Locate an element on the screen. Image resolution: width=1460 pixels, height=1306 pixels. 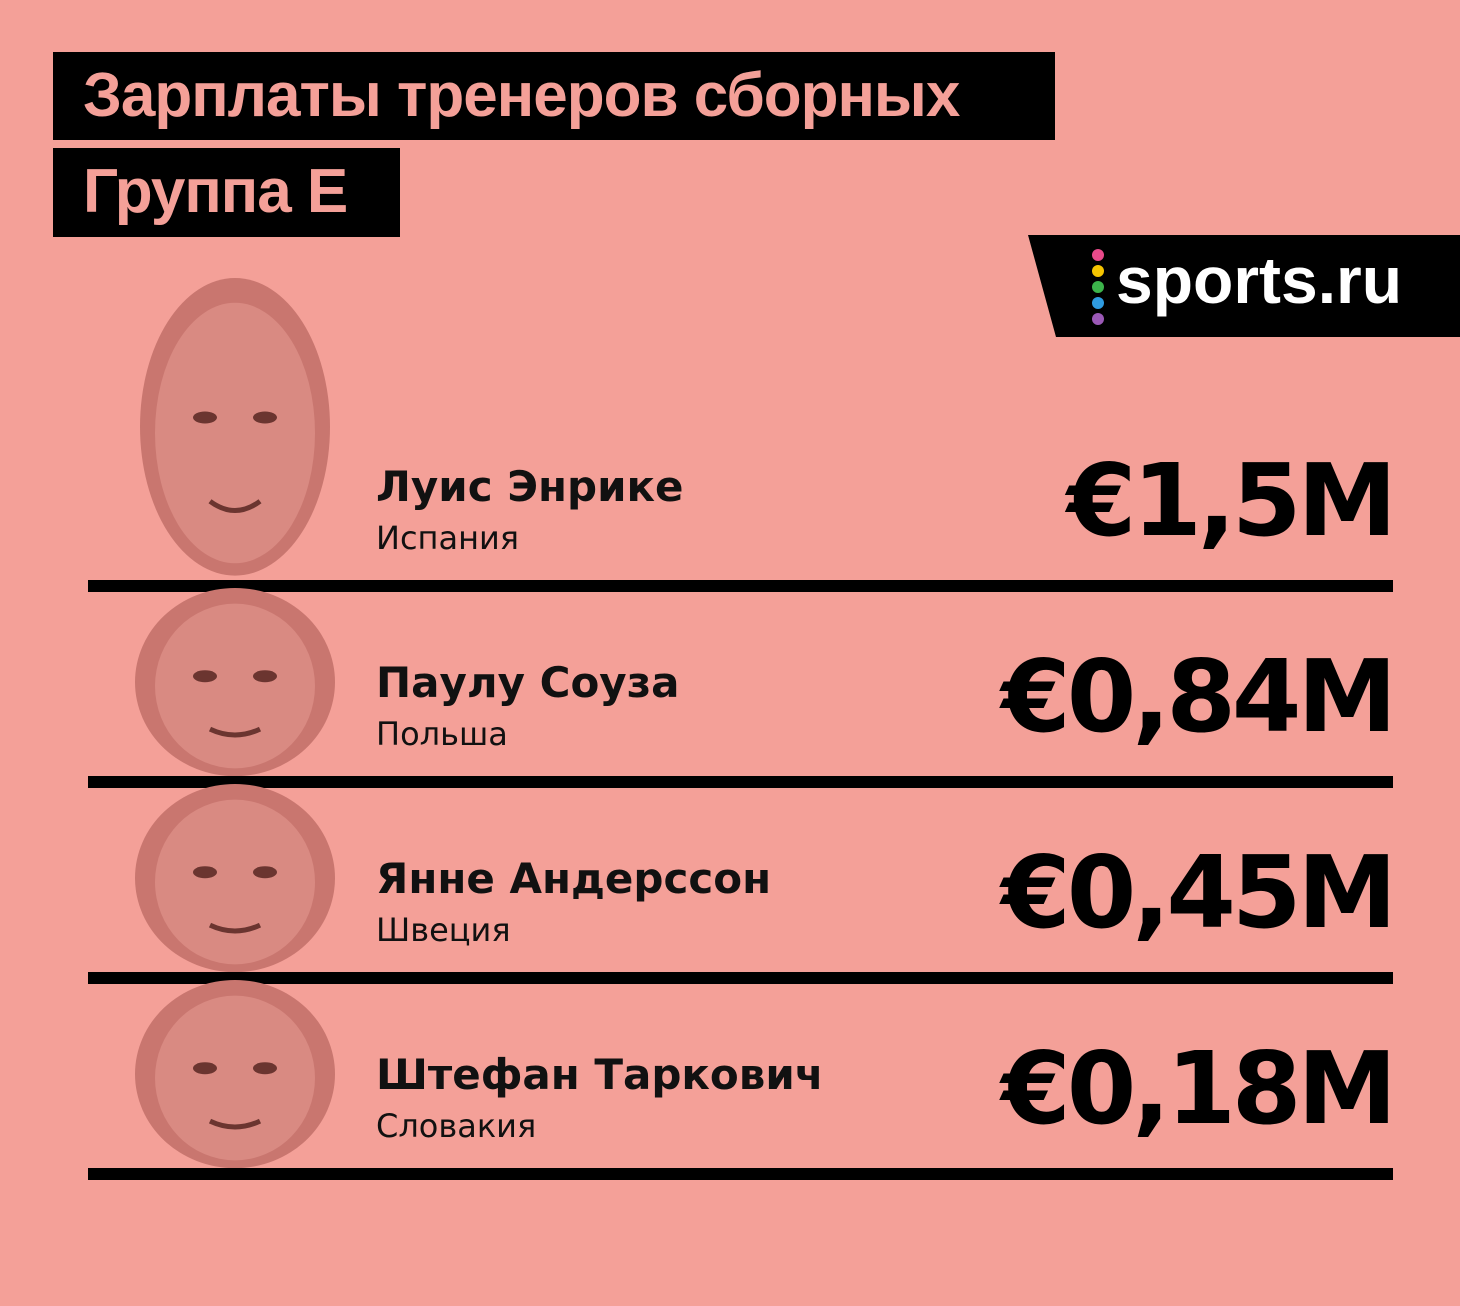
coach-name: Янне Андерссон is located at coordinates (574, 878).